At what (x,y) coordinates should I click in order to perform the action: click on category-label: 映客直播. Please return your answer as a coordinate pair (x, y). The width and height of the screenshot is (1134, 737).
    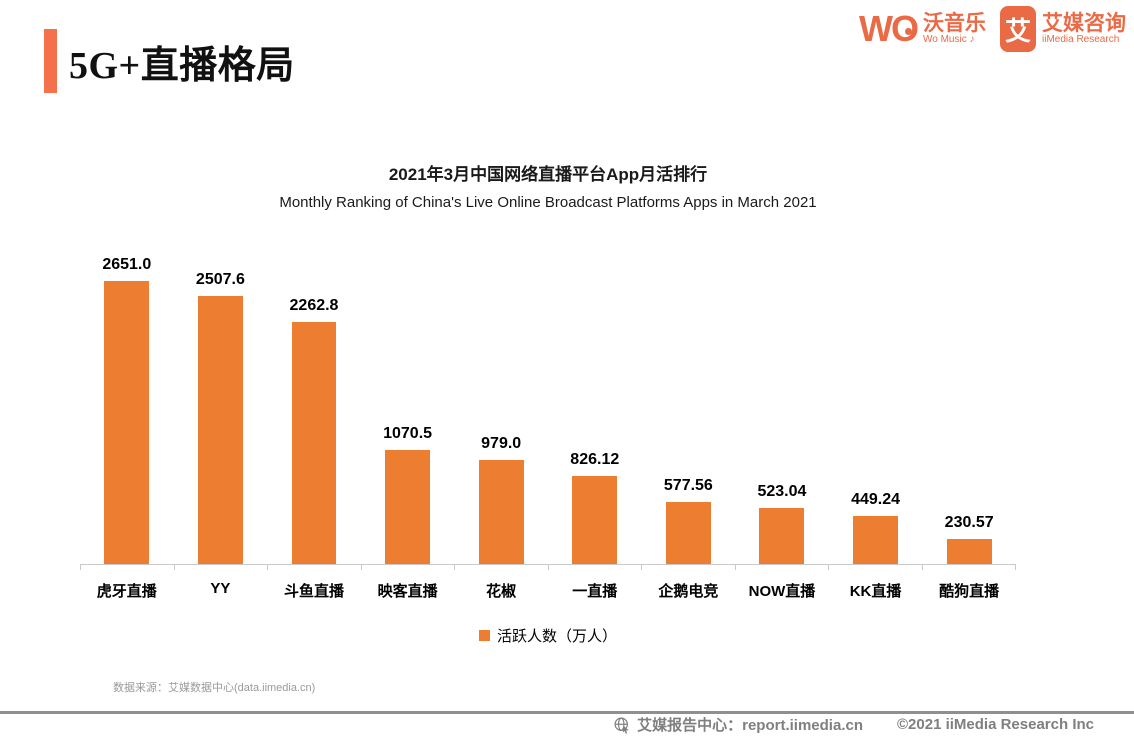
    Looking at the image, I should click on (407, 591).